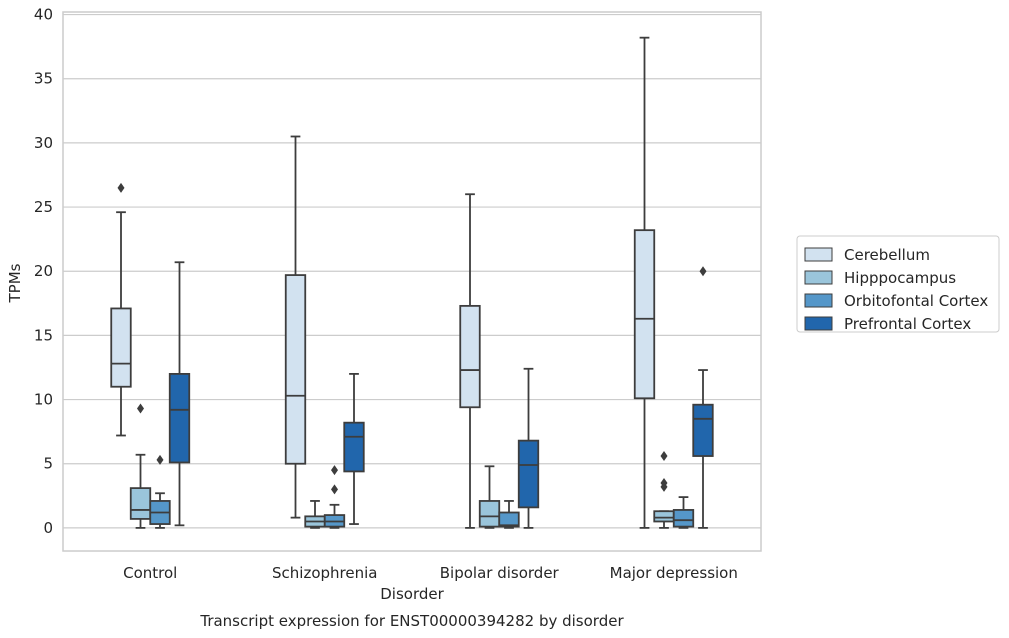  I want to click on y-tick-label: 10, so click(43, 400).